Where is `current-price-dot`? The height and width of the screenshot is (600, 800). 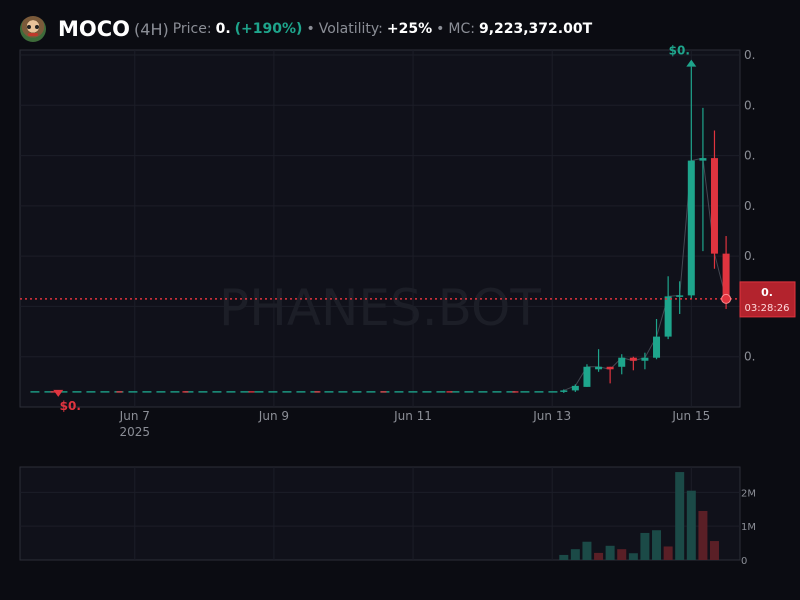
current-price-dot is located at coordinates (726, 298).